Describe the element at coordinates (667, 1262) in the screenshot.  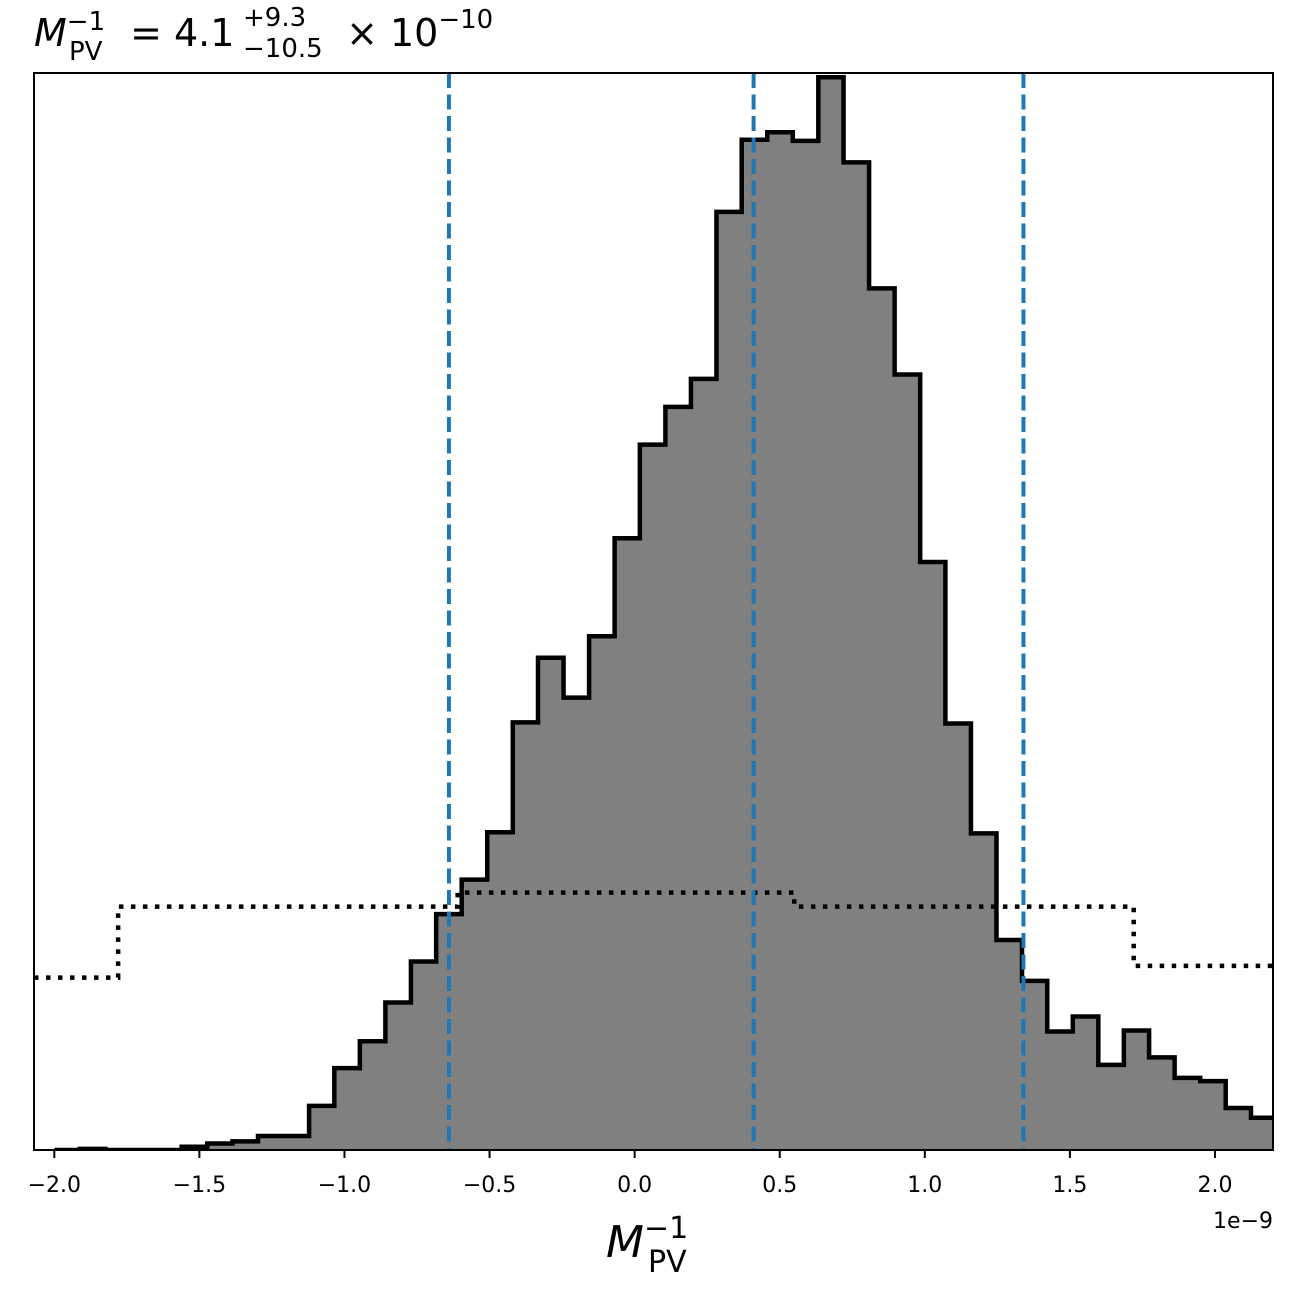
I see `xlabel-subscript: PV` at that location.